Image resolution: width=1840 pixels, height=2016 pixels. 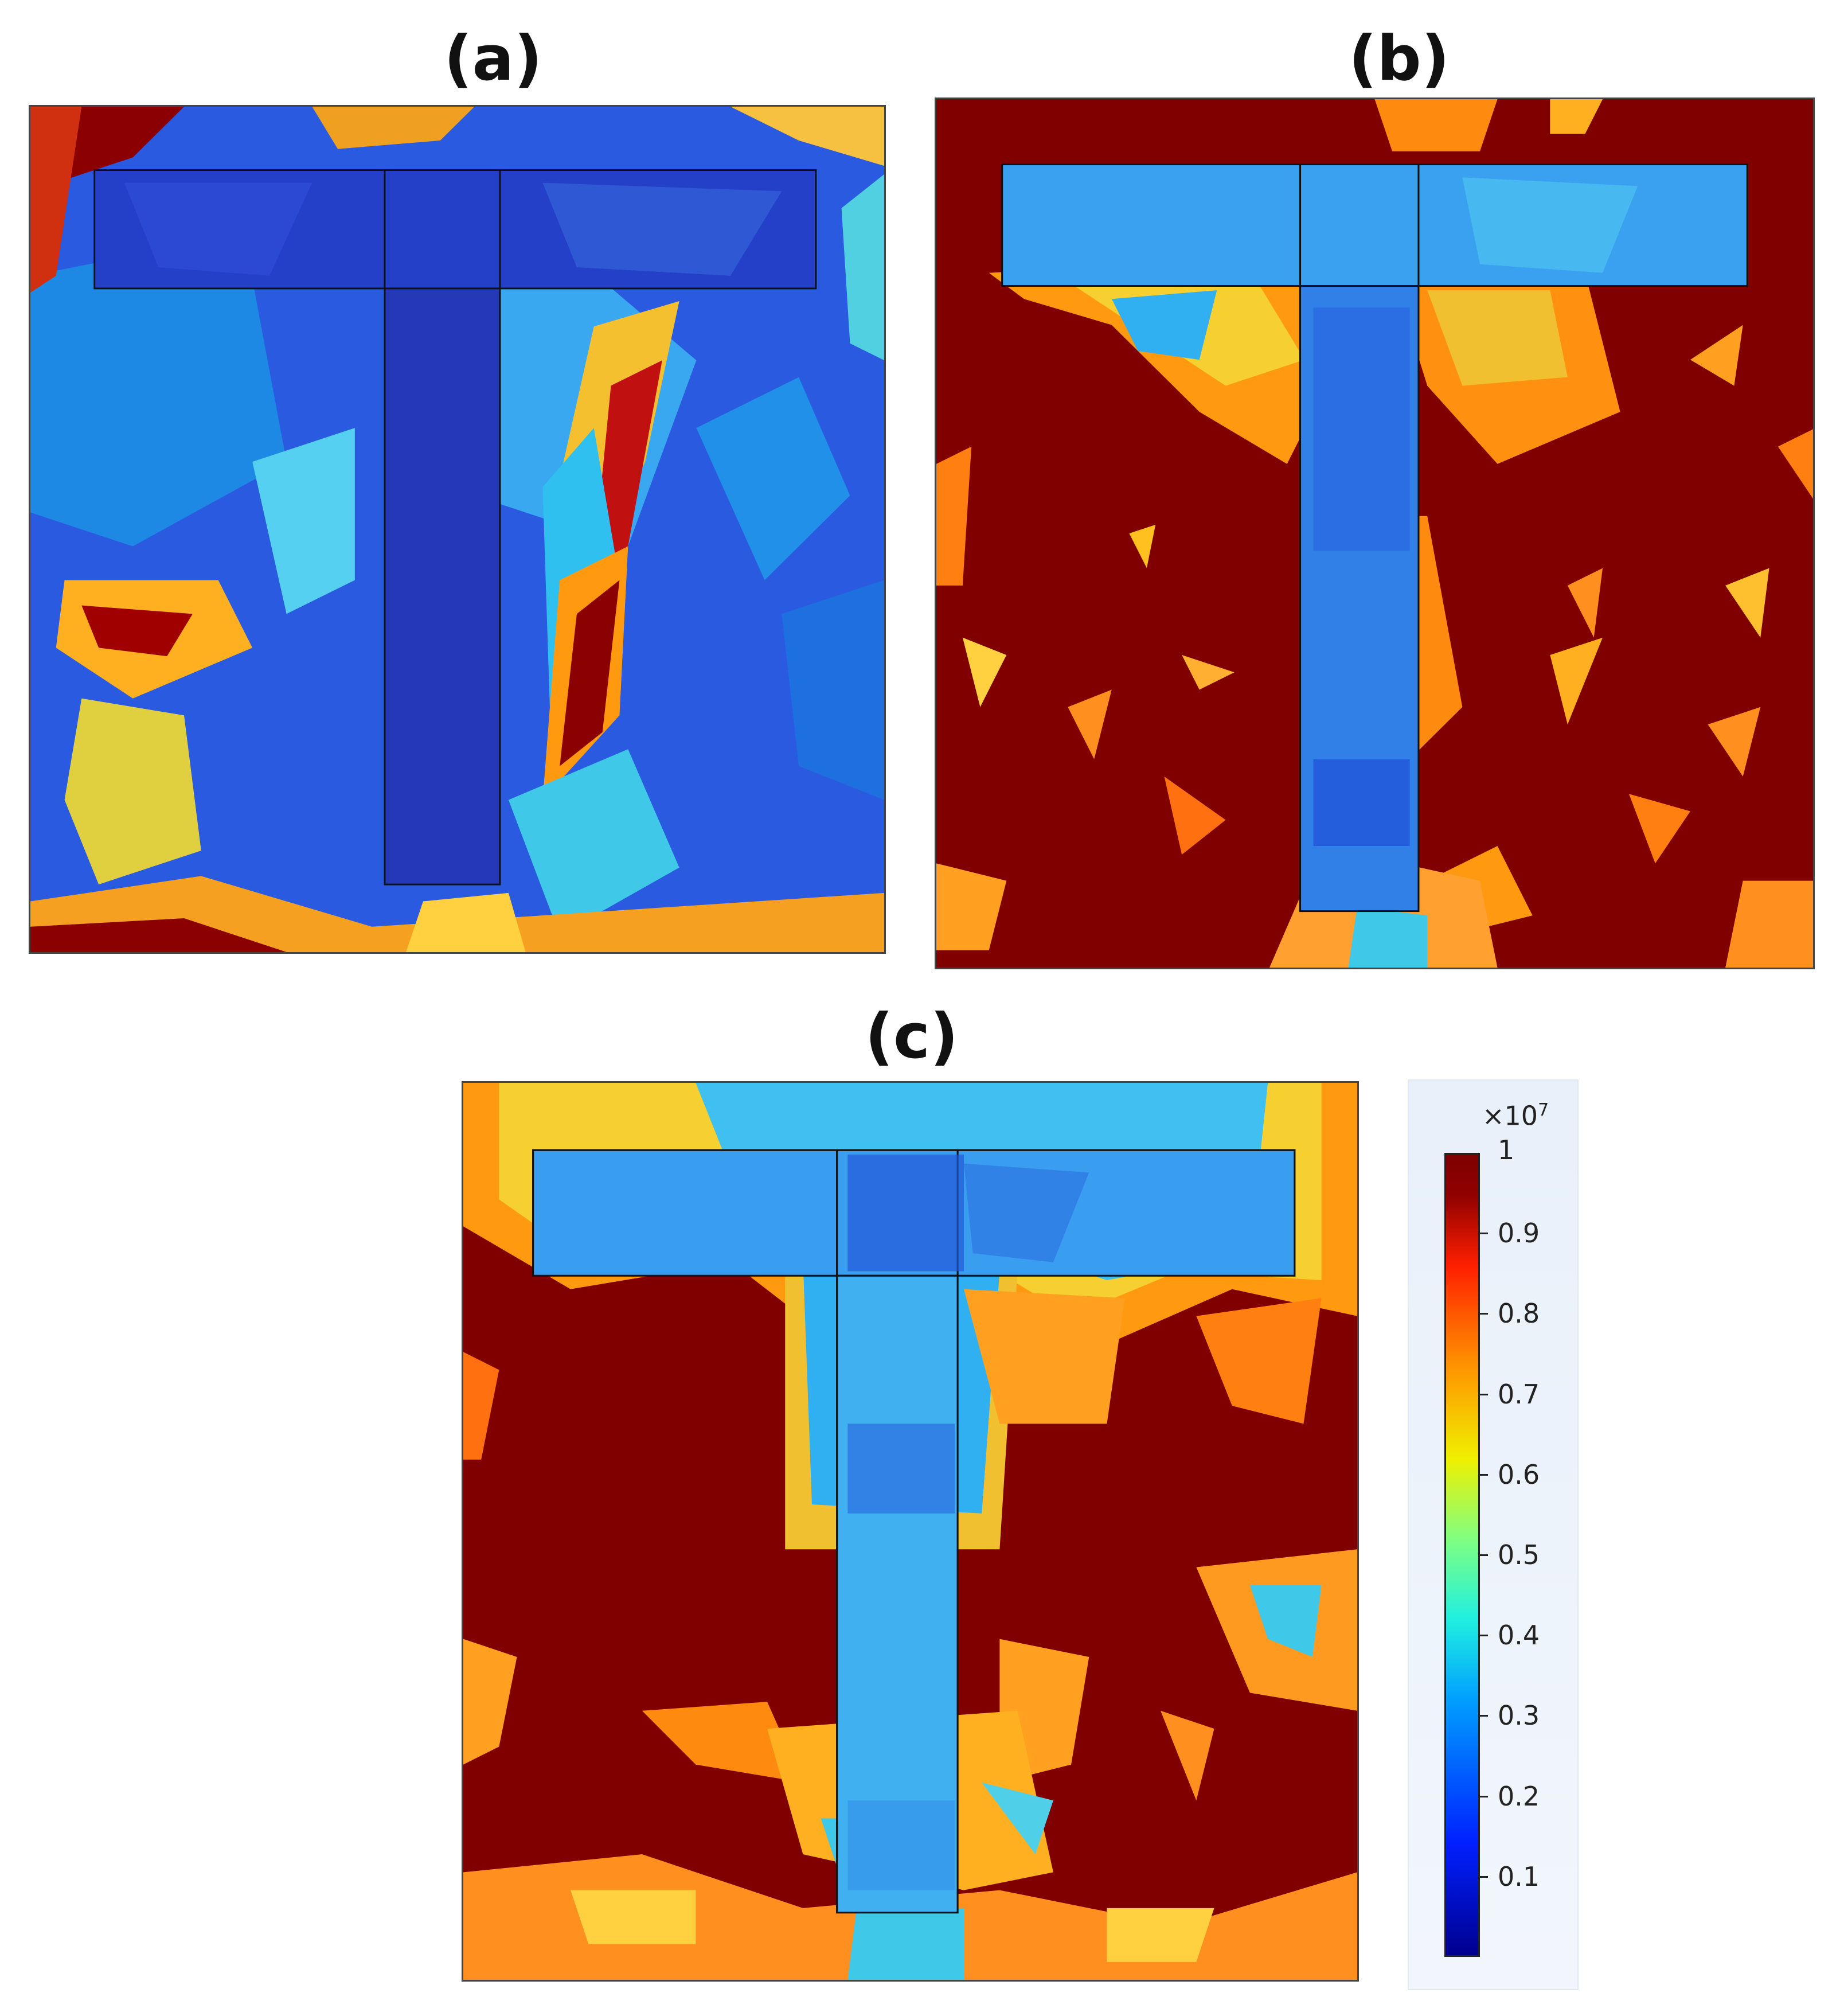 What do you see at coordinates (1519, 1876) in the screenshot?
I see `colorbar-tick-label: 0.1` at bounding box center [1519, 1876].